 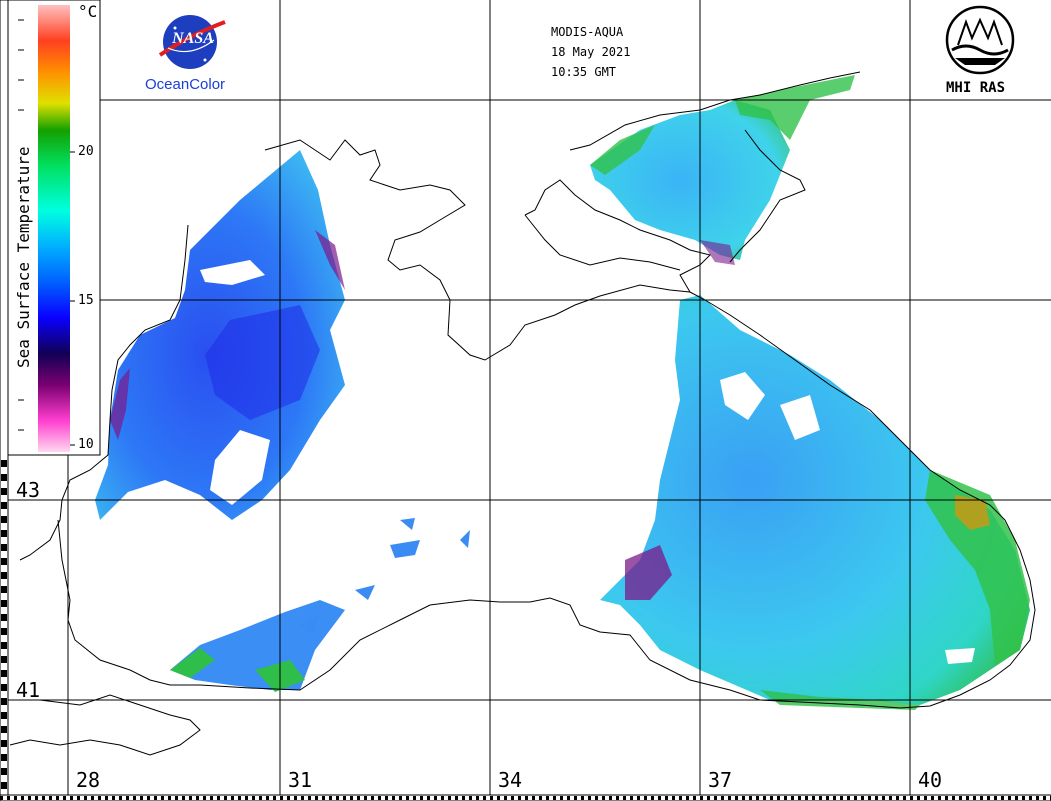 What do you see at coordinates (21, 225) in the screenshot?
I see `colorbar-minor-ticks` at bounding box center [21, 225].